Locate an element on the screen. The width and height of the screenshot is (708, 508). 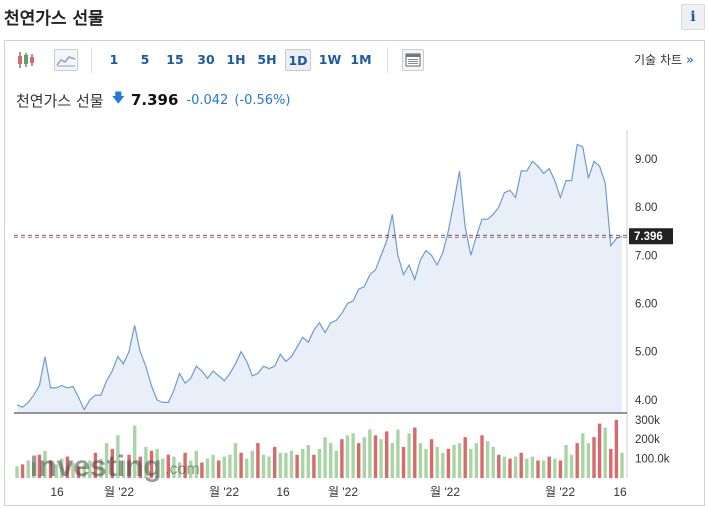
candlestick-icon is located at coordinates (26, 60).